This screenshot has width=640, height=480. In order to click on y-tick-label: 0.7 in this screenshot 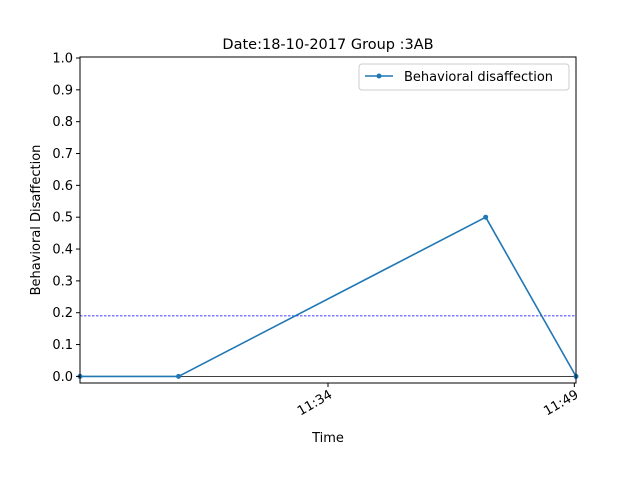, I will do `click(62, 154)`.